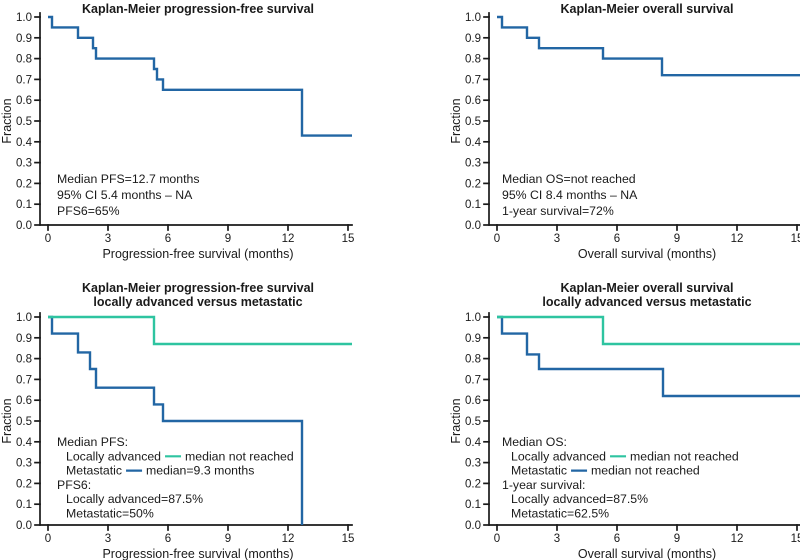 The image size is (800, 560). I want to click on annotation-text: Locally advanced=87.5%, so click(134, 499).